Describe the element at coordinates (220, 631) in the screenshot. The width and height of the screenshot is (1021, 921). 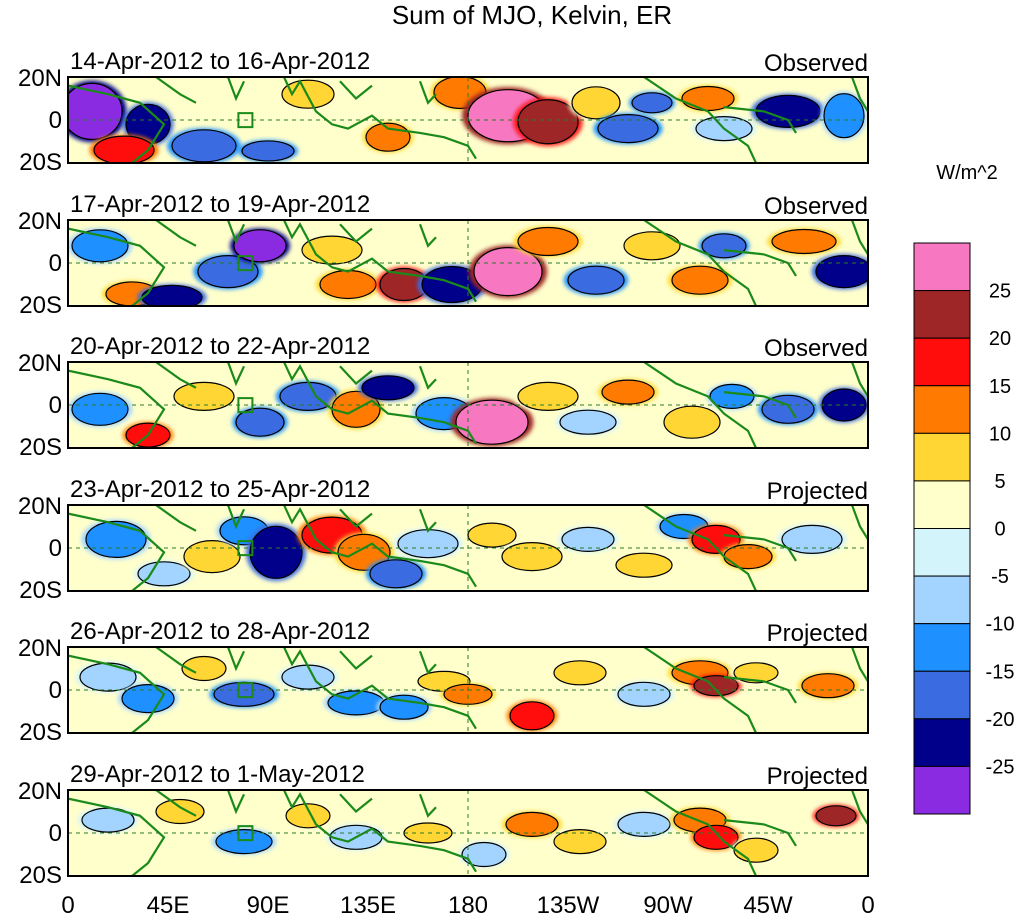
I see `panel-date-range: 26-Apr-2012 to 28-Apr-2012` at that location.